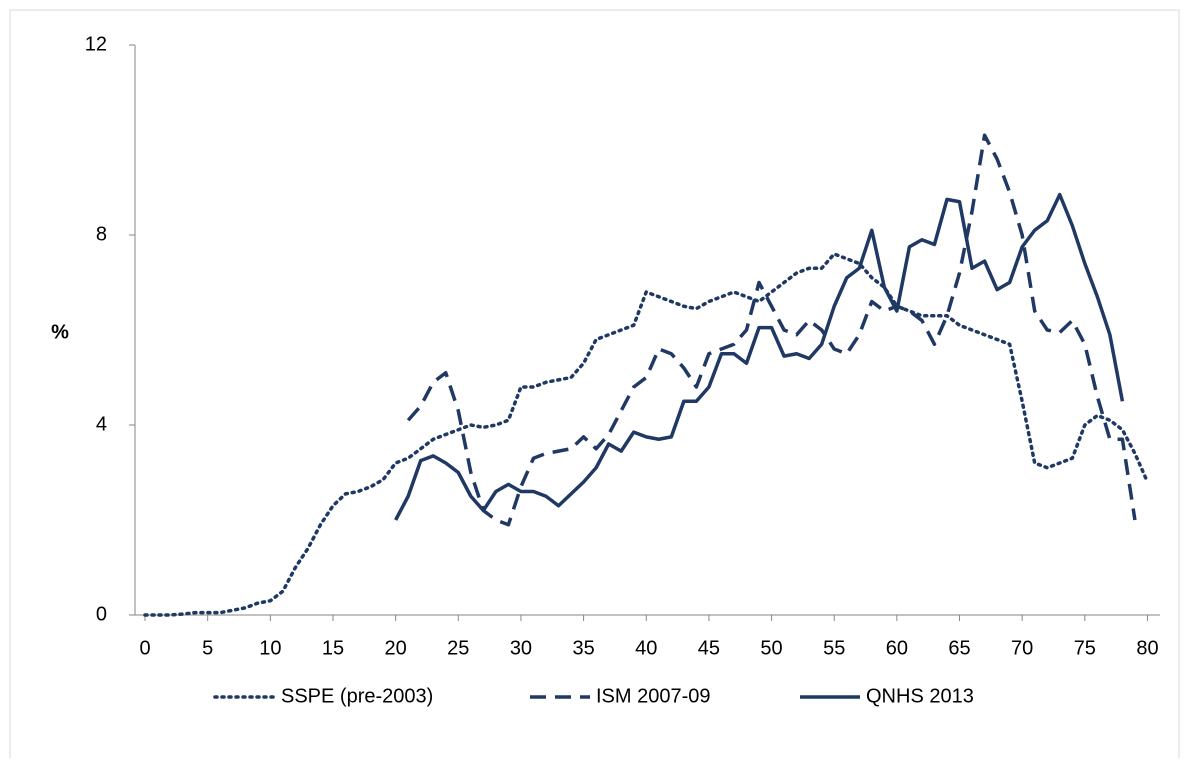  What do you see at coordinates (920, 696) in the screenshot?
I see `legend-label: QNHS 2013` at bounding box center [920, 696].